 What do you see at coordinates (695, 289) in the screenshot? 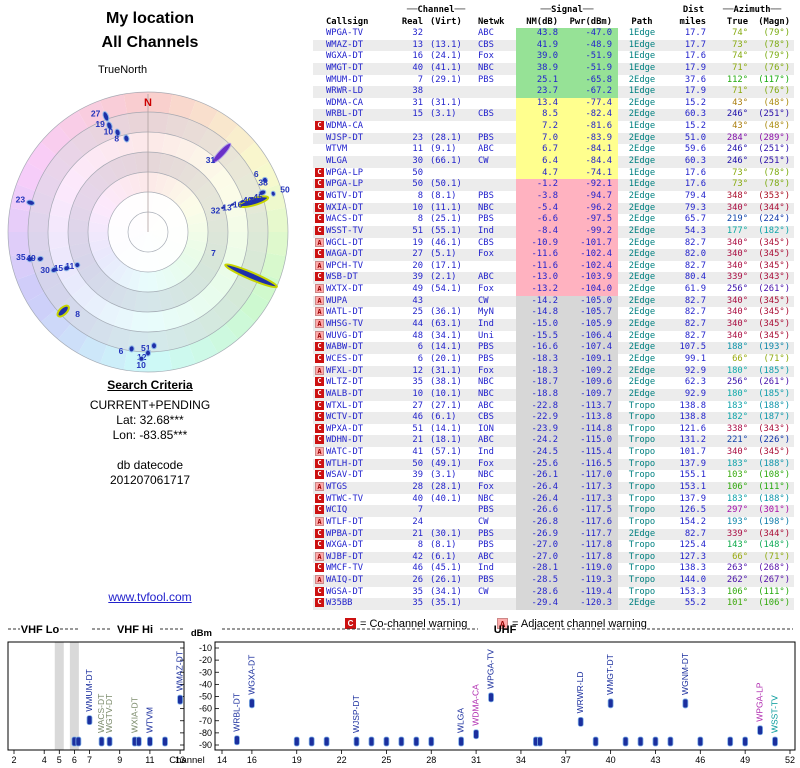
I see `distance-miles: 61.9` at bounding box center [695, 289].